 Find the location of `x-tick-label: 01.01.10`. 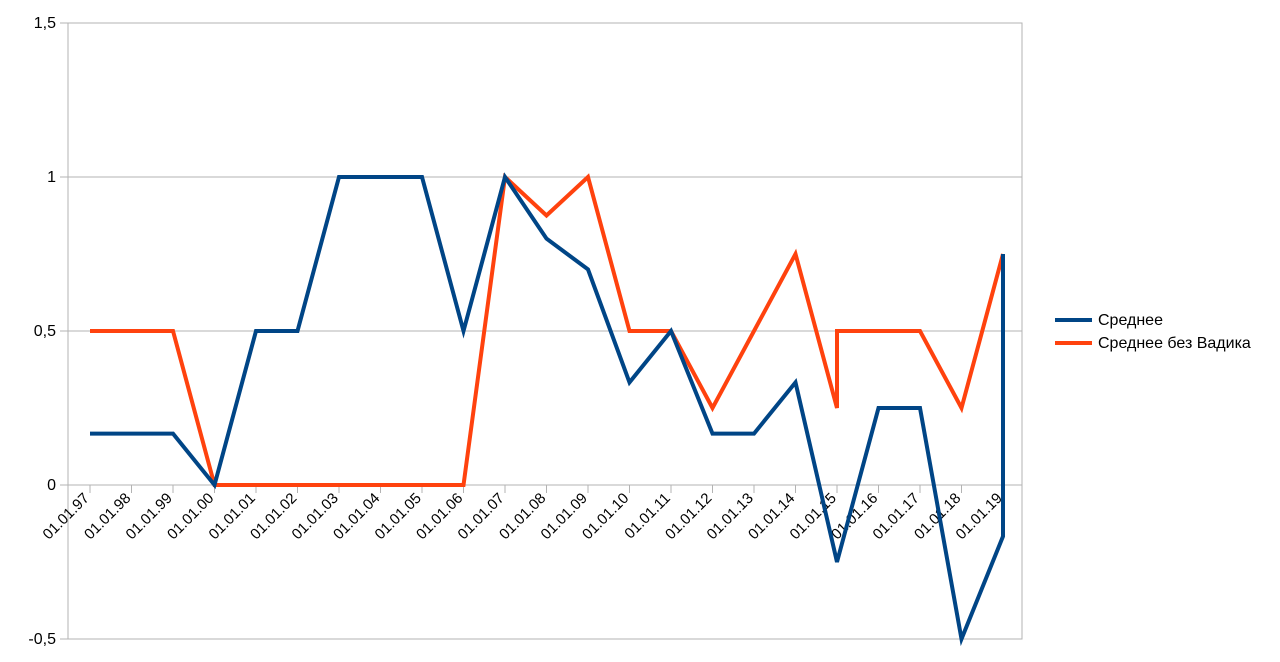

x-tick-label: 01.01.10 is located at coordinates (605, 516).